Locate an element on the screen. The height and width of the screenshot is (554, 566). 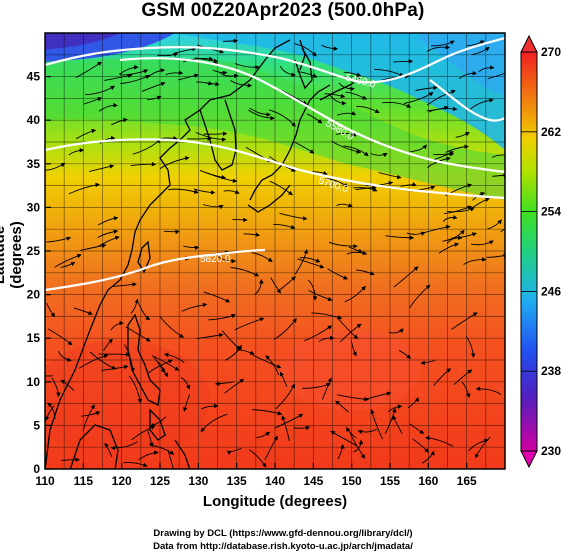
chart-title: GSM 00Z20Apr2023 (500.0hPa) is located at coordinates (283, 10).